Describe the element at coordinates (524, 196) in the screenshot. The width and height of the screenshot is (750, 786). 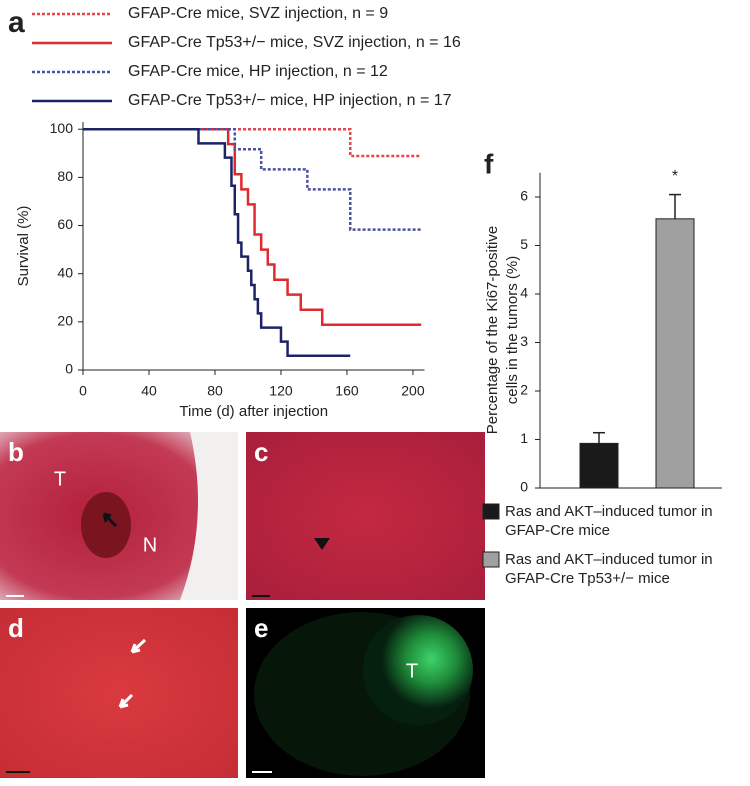
I see `y-tick-label: 6` at that location.